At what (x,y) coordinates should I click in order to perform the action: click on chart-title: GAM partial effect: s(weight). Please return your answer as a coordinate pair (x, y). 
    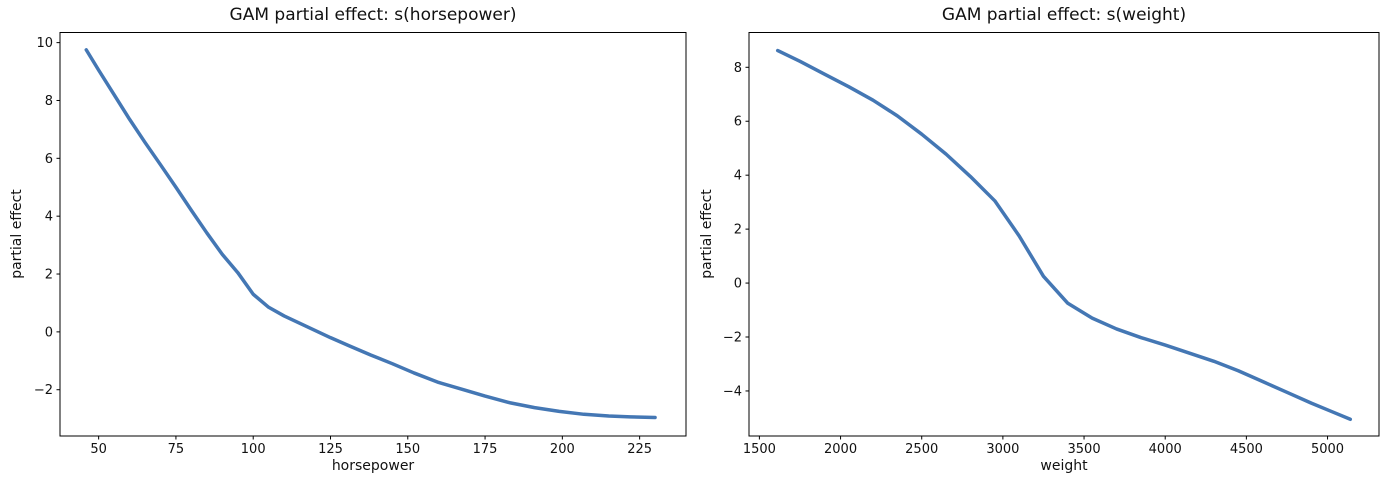
    Looking at the image, I should click on (1064, 15).